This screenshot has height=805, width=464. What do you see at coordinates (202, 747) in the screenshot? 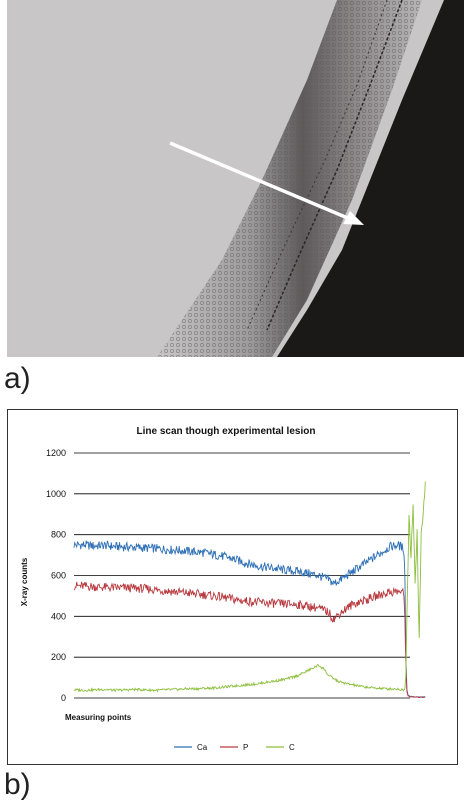
I see `legend-label-ca: Ca` at bounding box center [202, 747].